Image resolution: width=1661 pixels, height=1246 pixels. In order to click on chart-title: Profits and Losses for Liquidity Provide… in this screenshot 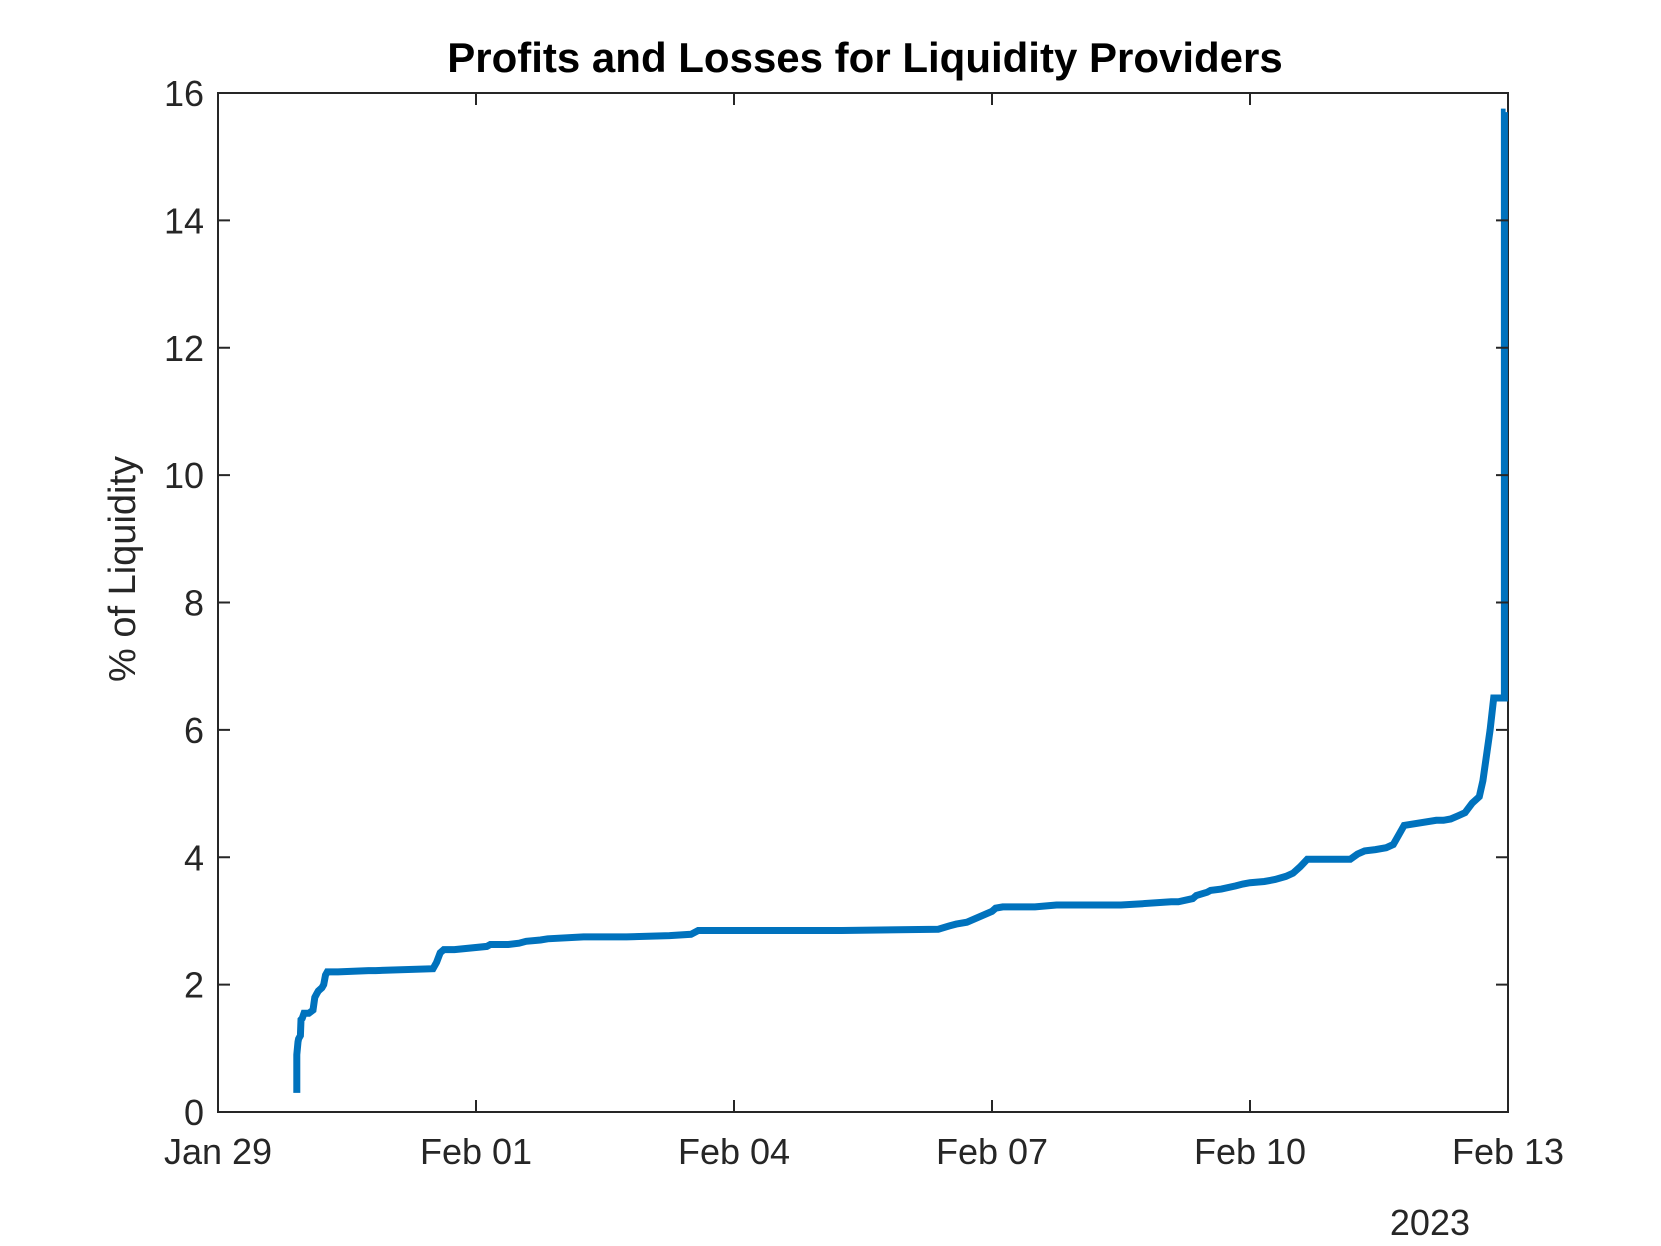, I will do `click(865, 57)`.